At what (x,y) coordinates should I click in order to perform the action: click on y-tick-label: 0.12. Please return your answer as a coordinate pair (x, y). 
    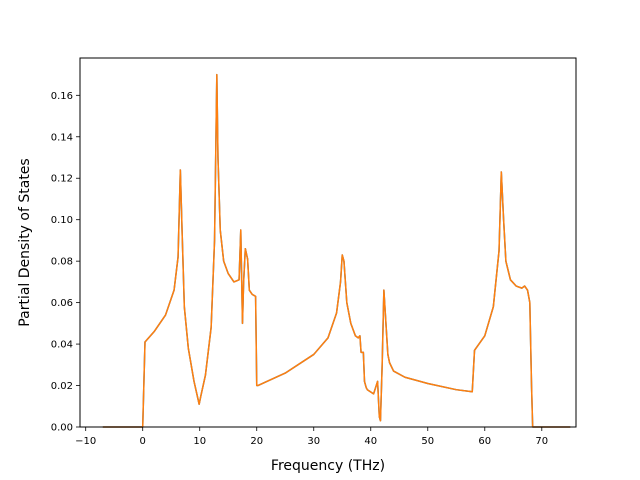
    Looking at the image, I should click on (62, 179).